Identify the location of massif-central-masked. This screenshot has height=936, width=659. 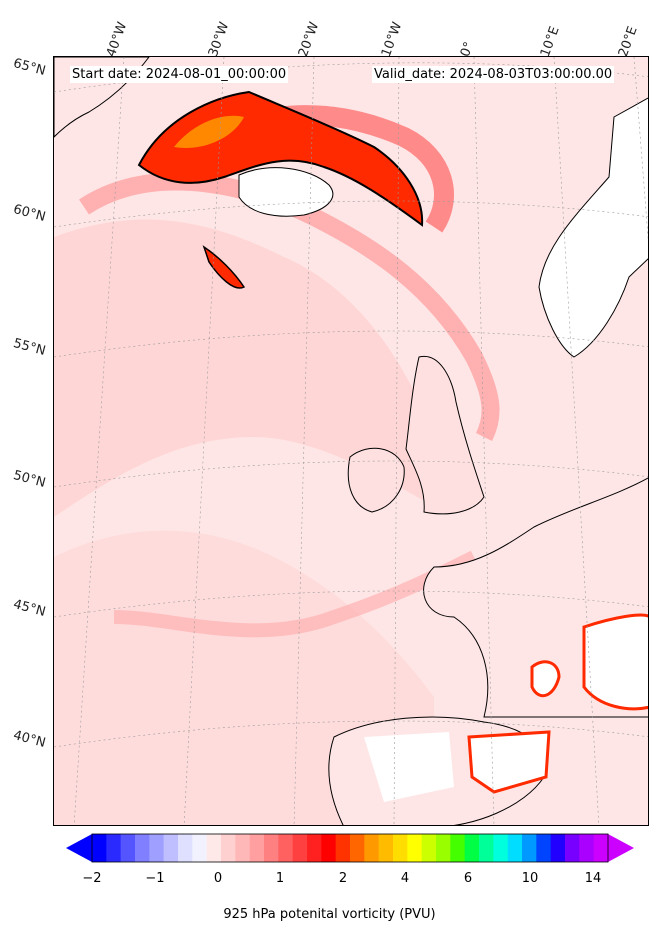
(545, 679).